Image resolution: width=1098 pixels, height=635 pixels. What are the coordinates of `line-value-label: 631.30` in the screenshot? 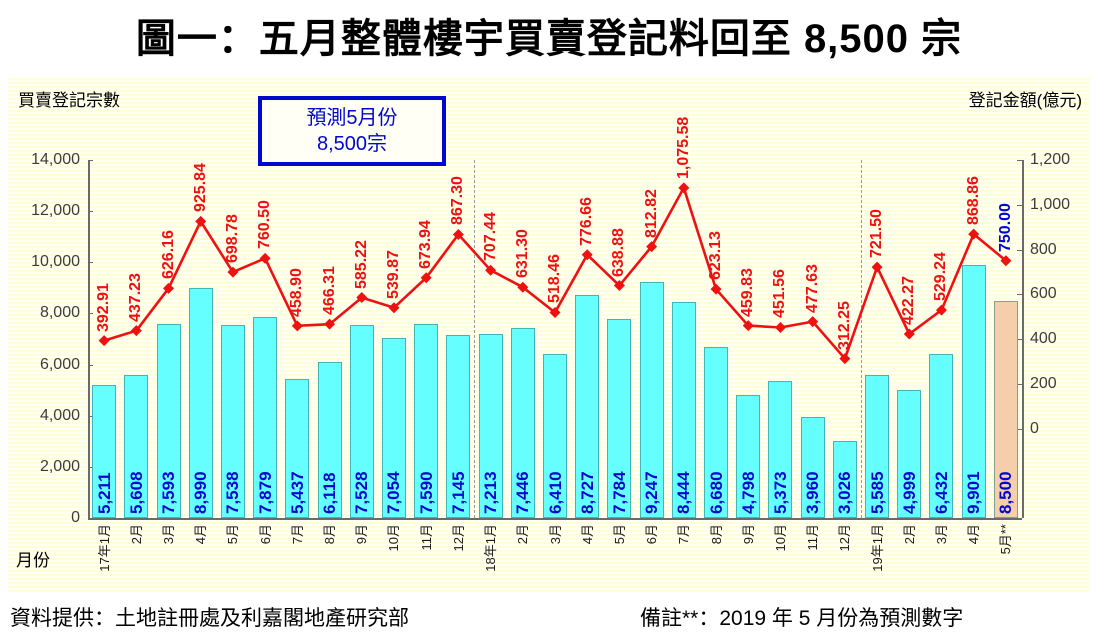 It's located at (522, 254).